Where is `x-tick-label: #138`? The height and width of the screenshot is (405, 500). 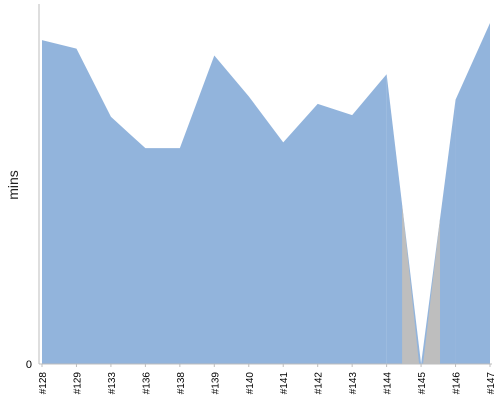
x-tick-label: #138 is located at coordinates (181, 383).